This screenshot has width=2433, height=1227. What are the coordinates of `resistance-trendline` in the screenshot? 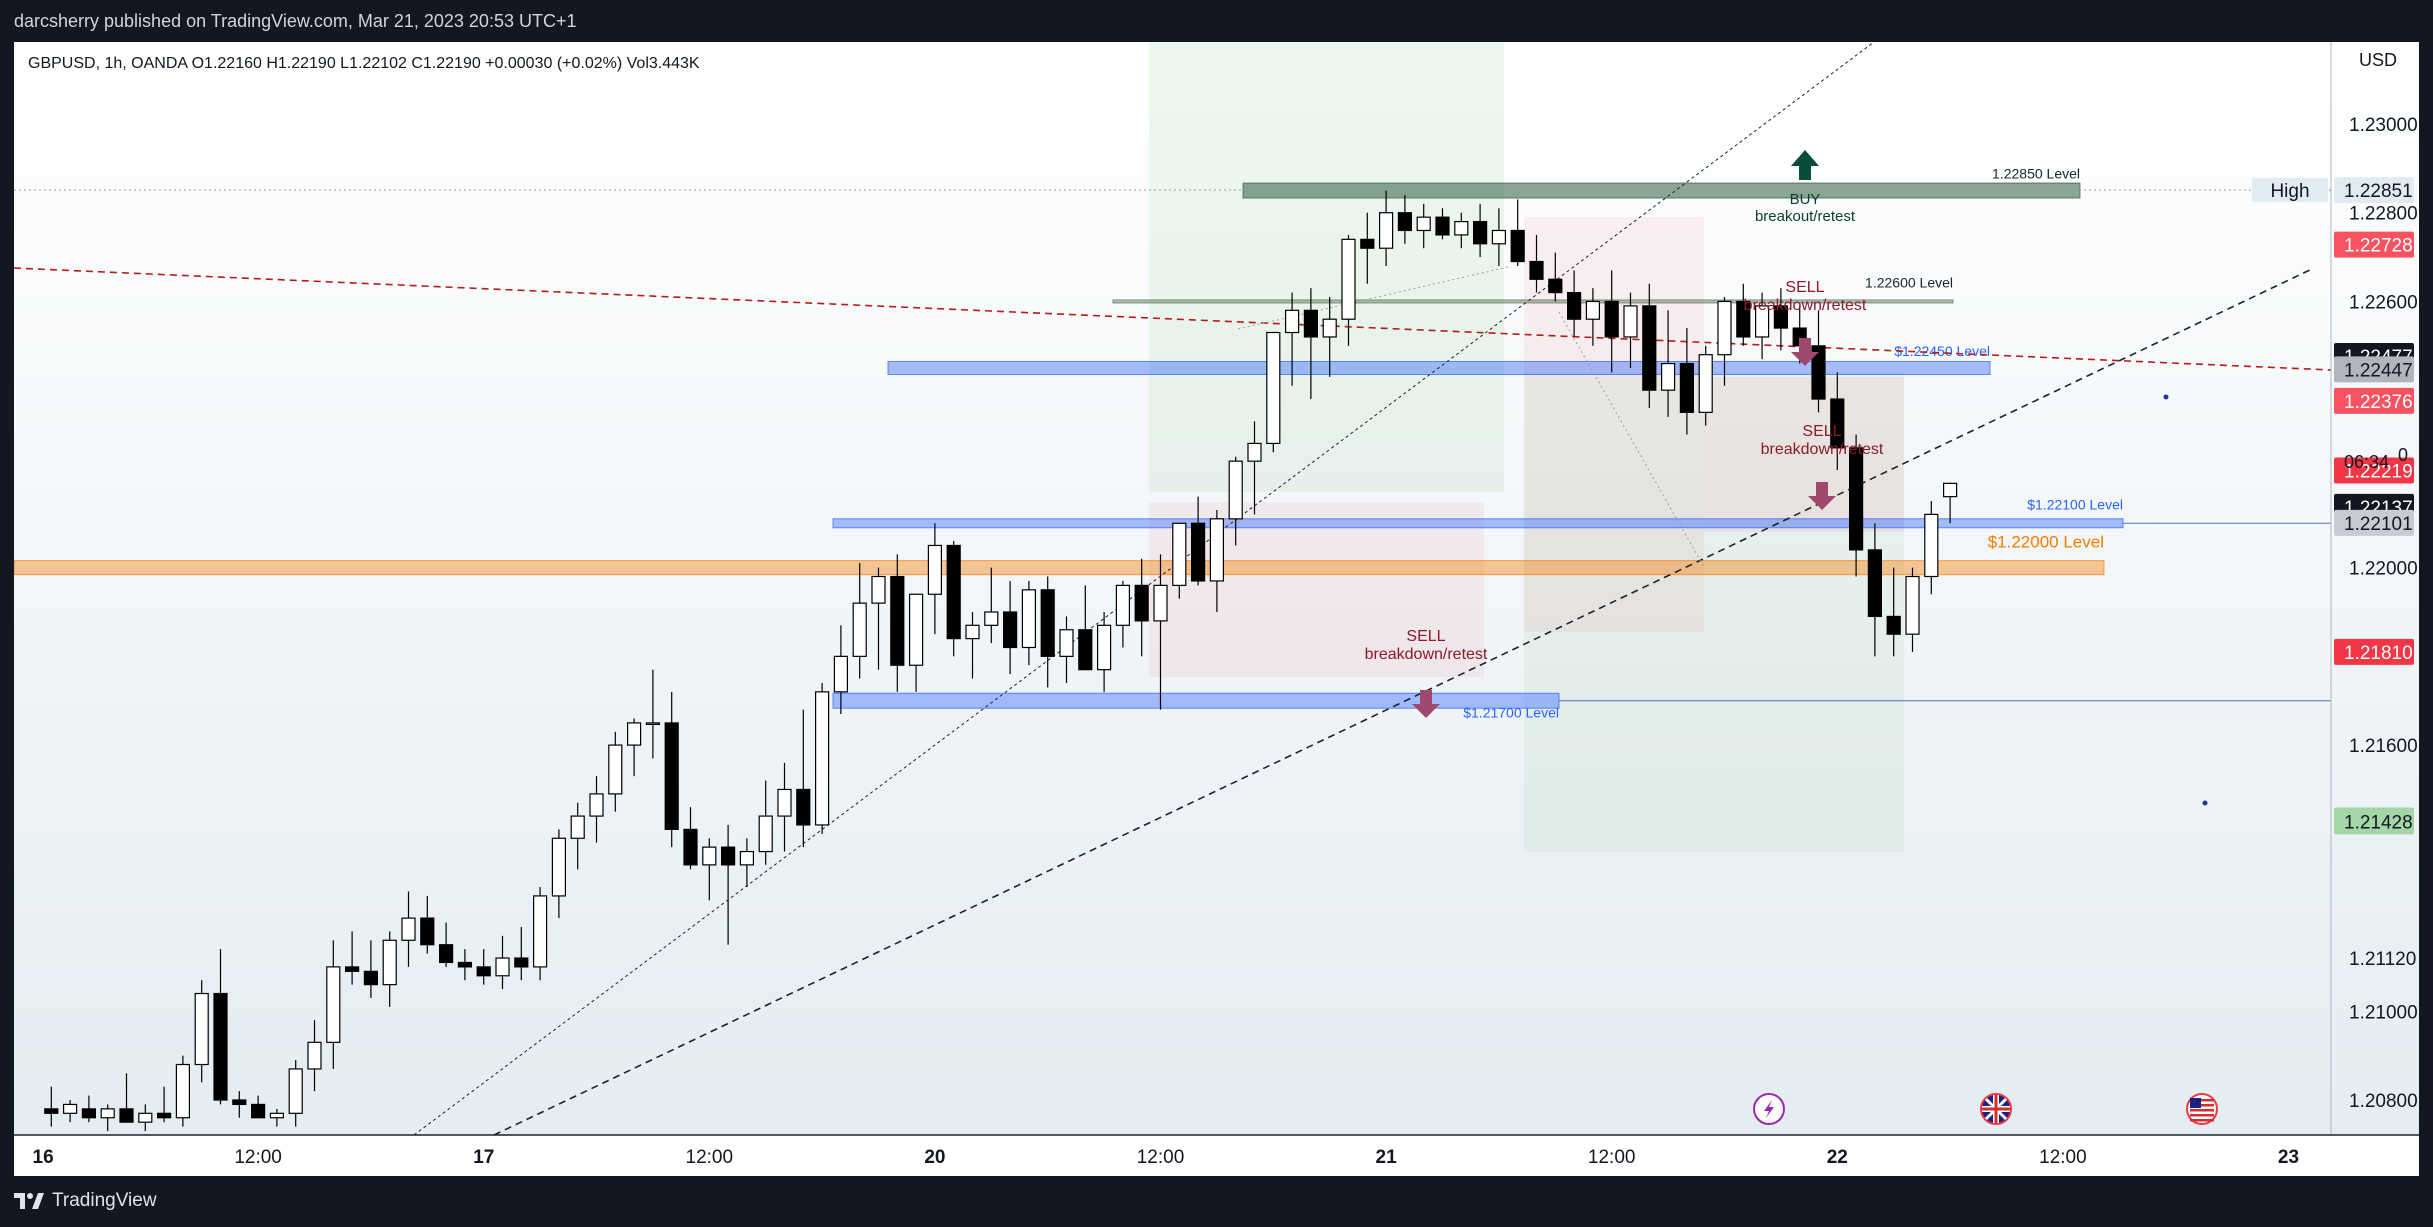 It's located at (1172, 319).